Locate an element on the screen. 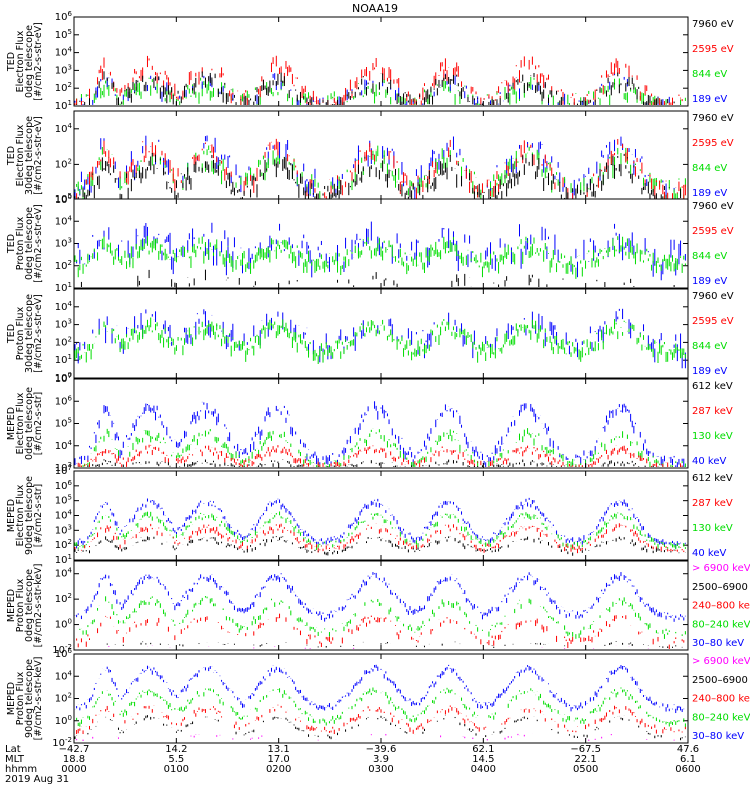  series-blue is located at coordinates (380, 434).